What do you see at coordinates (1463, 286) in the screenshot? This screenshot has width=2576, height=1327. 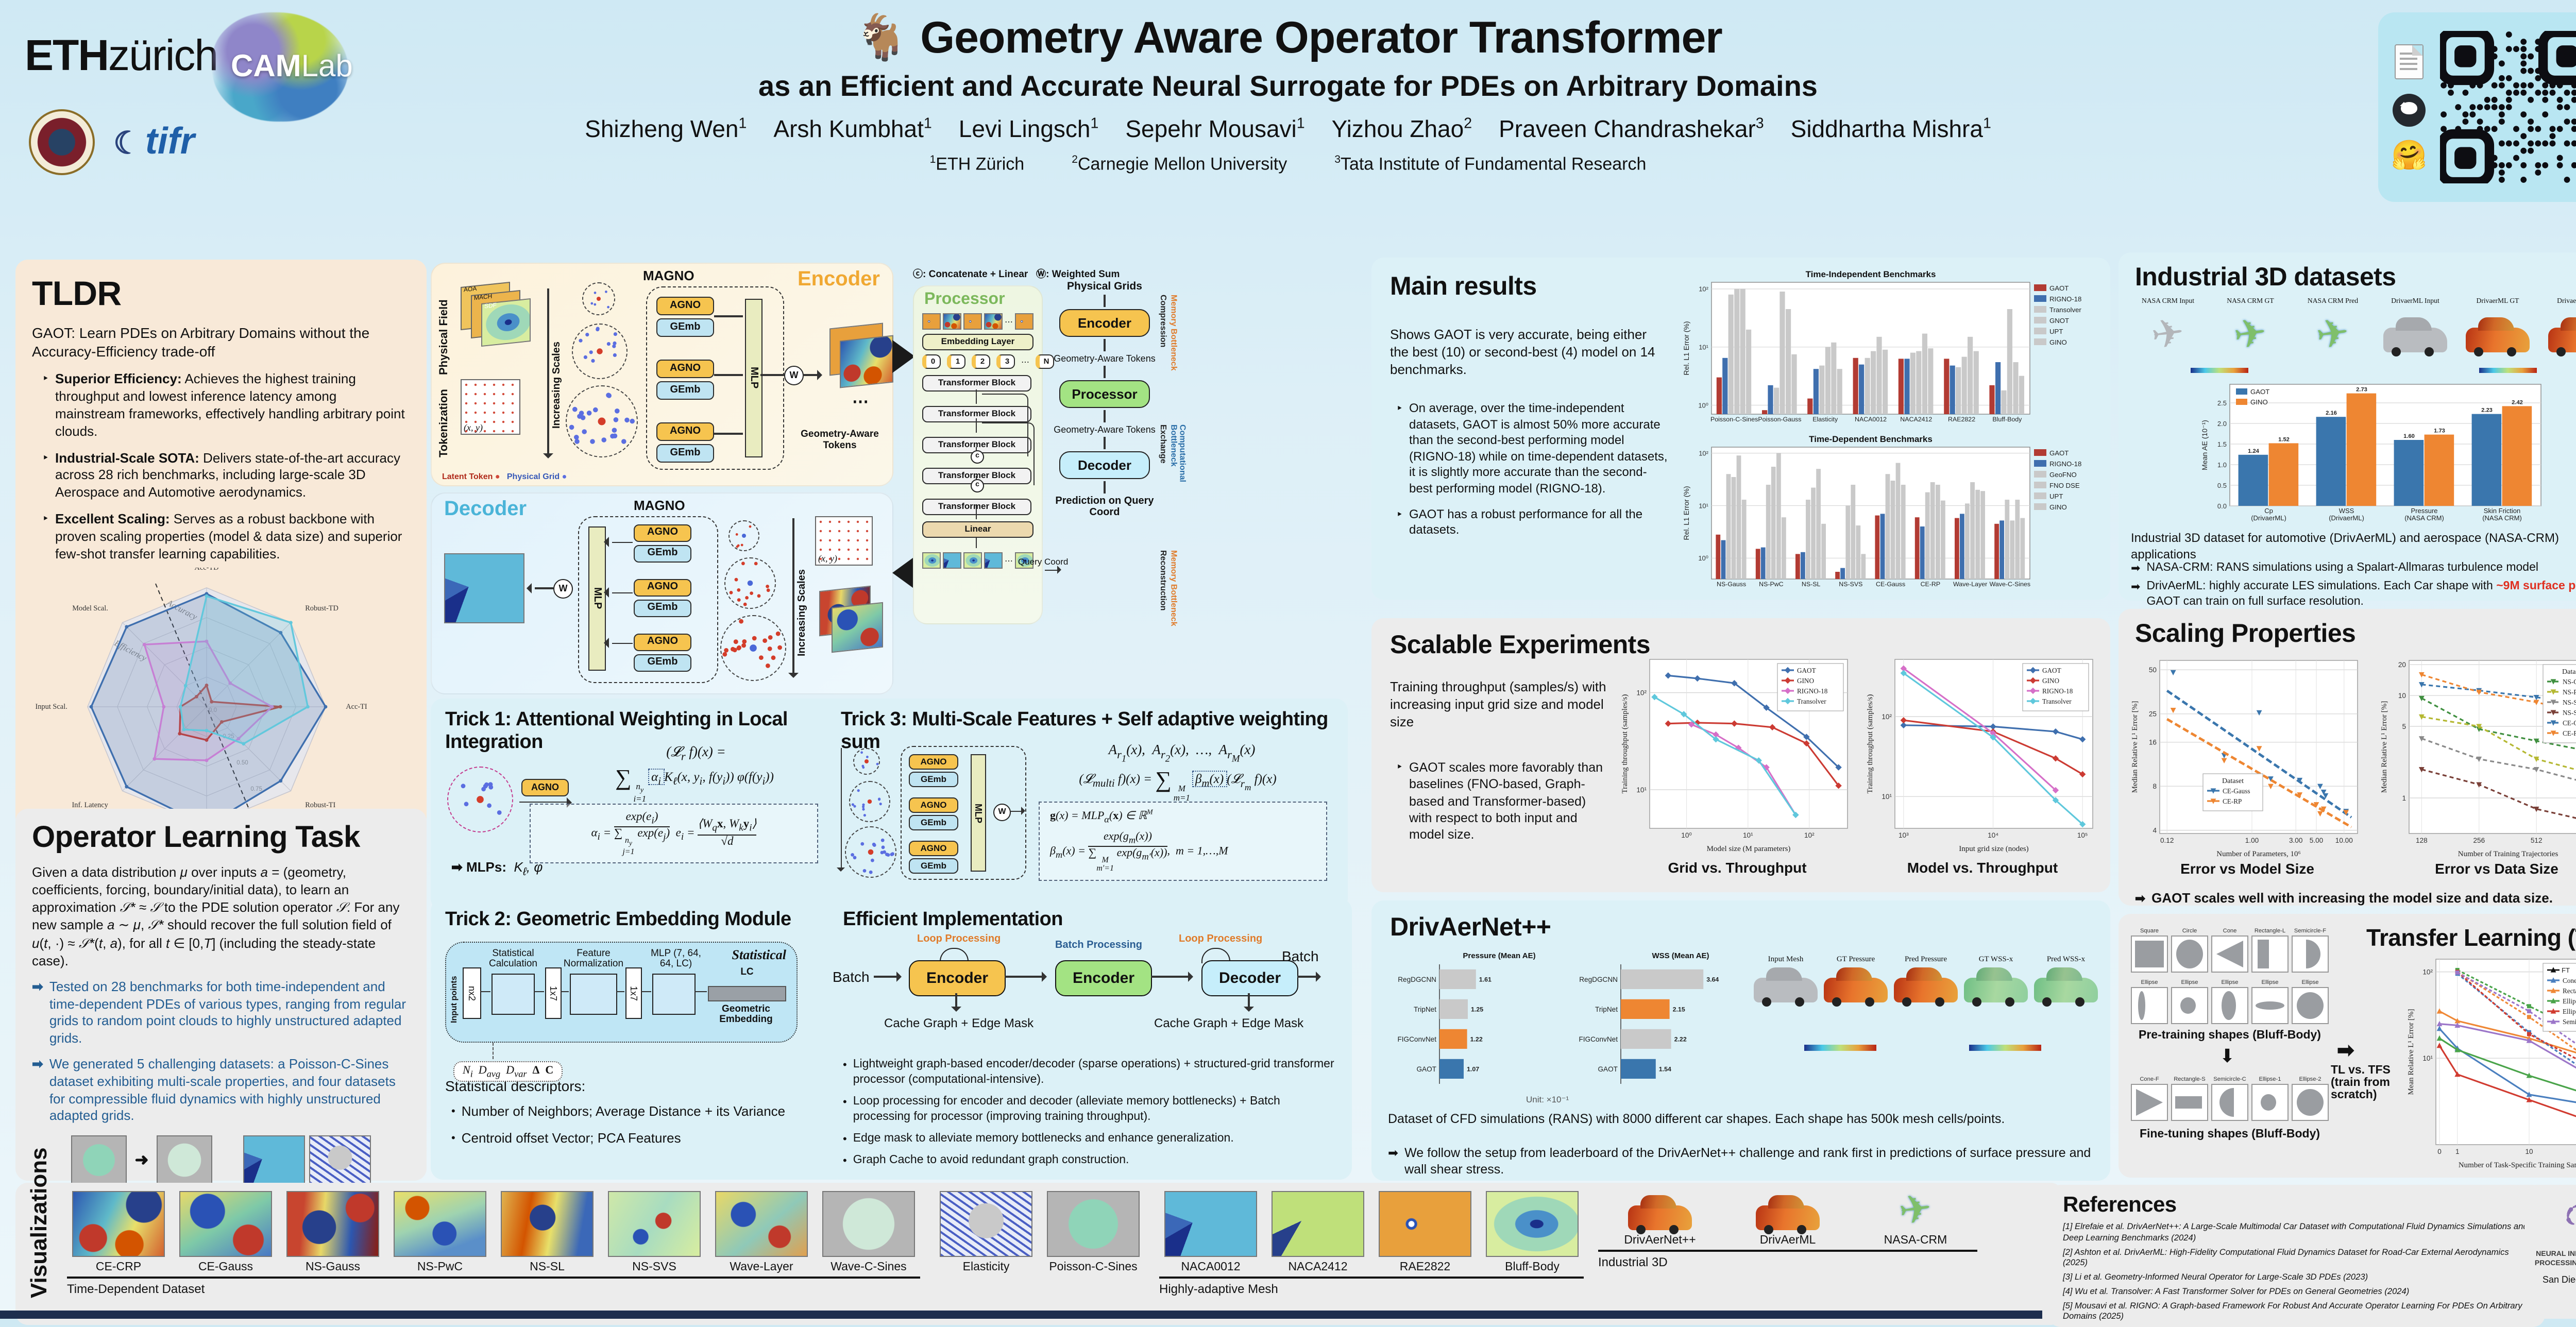 I see `main-results-title: Main results` at bounding box center [1463, 286].